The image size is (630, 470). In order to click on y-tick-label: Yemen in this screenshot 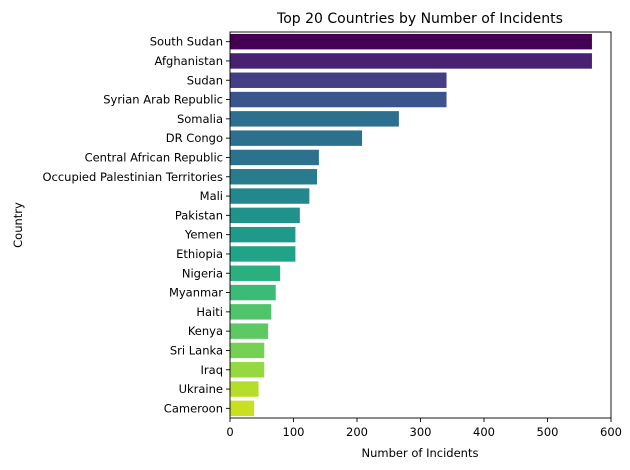, I will do `click(203, 235)`.